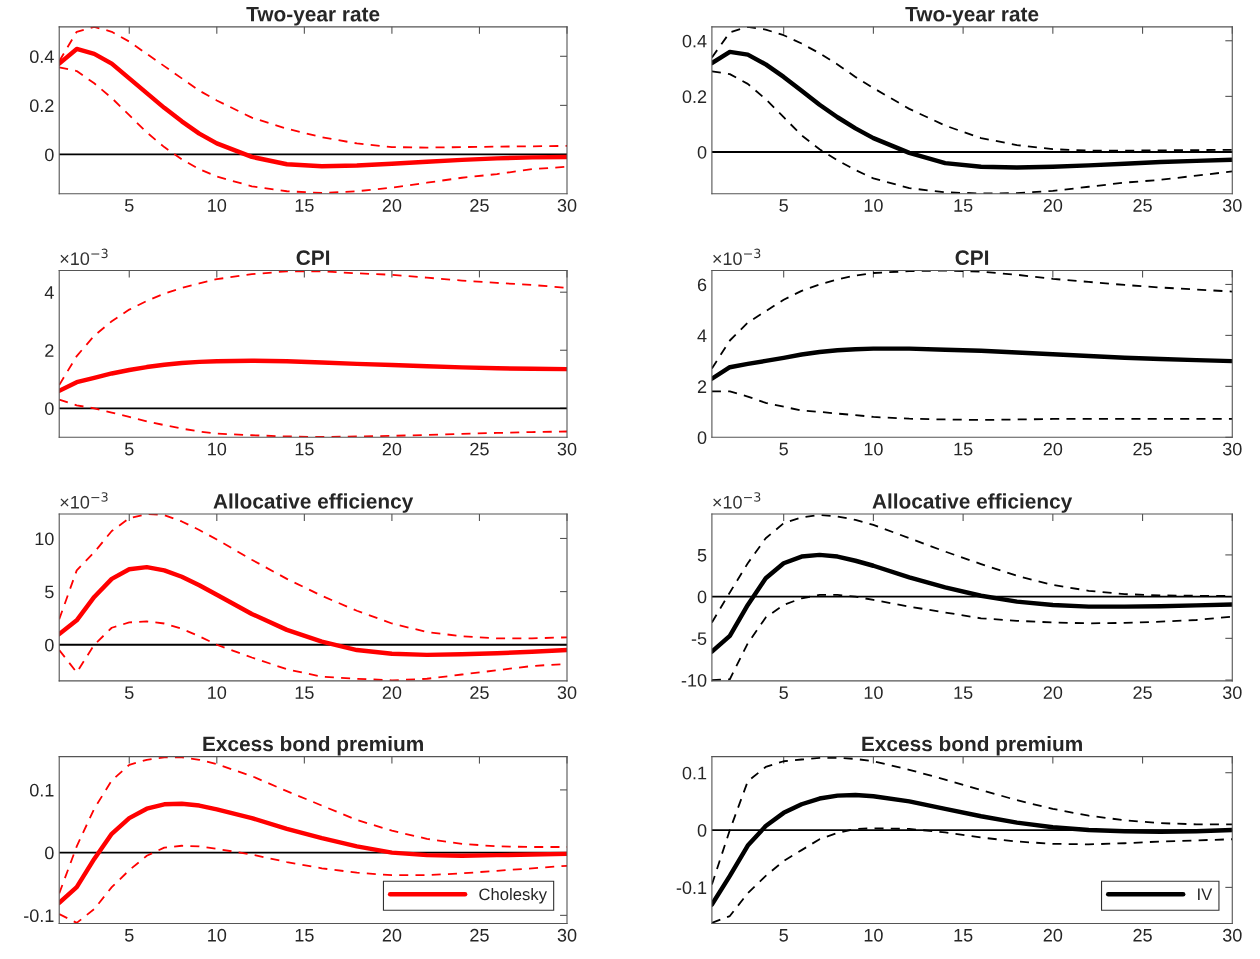  Describe the element at coordinates (513, 895) in the screenshot. I see `legend-label: Cholesky` at that location.